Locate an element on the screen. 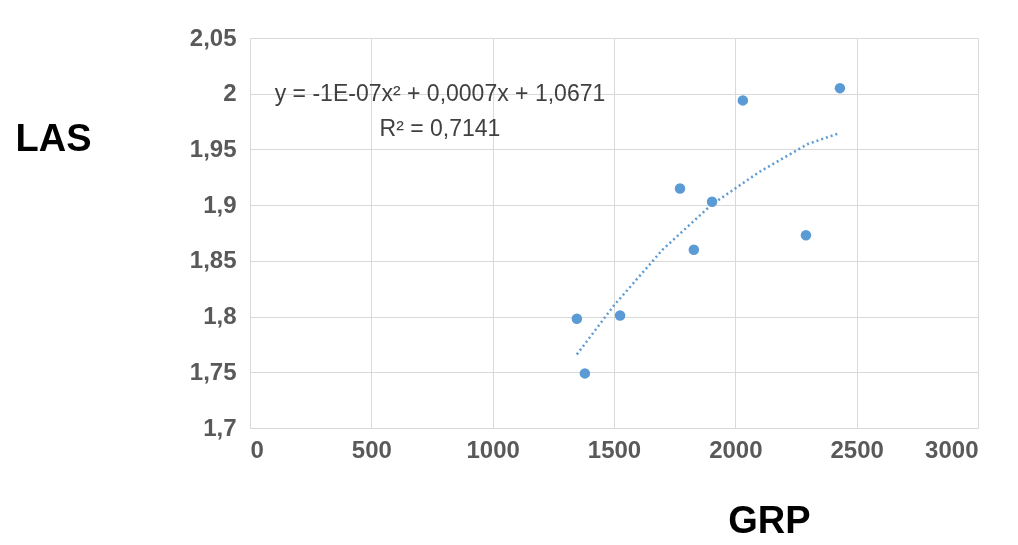 The height and width of the screenshot is (545, 1018). x-axis-title: GRP is located at coordinates (769, 519).